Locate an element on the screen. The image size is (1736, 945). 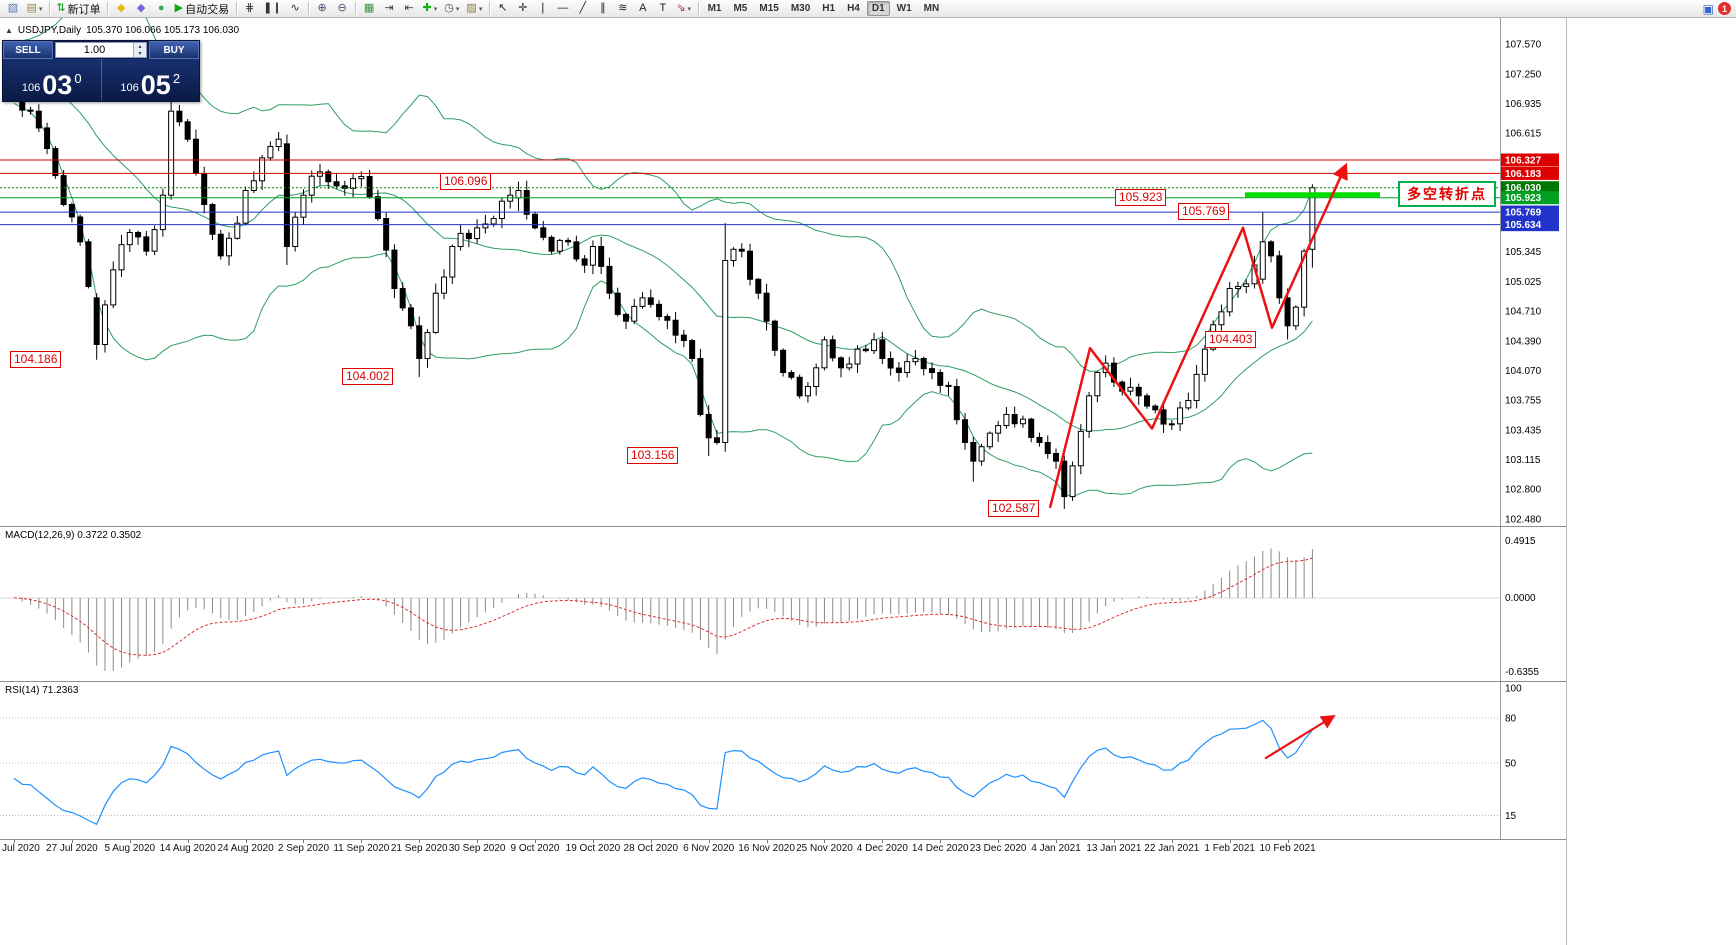
community-icon: ◆ is located at coordinates (141, 9).